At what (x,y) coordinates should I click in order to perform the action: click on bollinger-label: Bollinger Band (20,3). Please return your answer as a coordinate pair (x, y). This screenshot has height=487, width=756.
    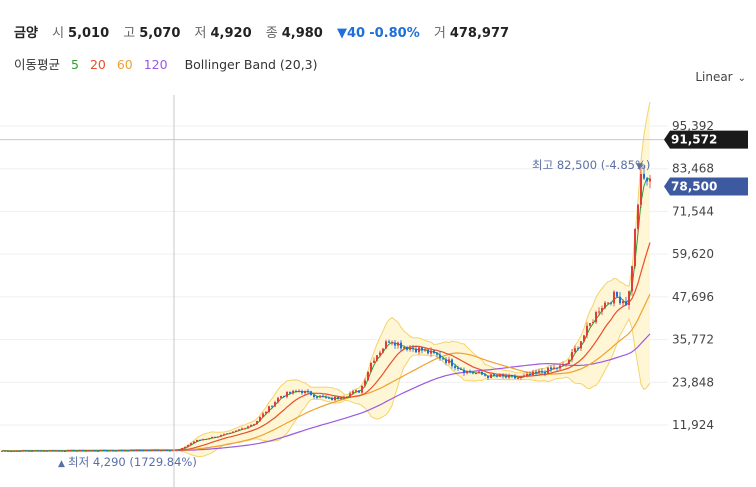
    Looking at the image, I should click on (251, 64).